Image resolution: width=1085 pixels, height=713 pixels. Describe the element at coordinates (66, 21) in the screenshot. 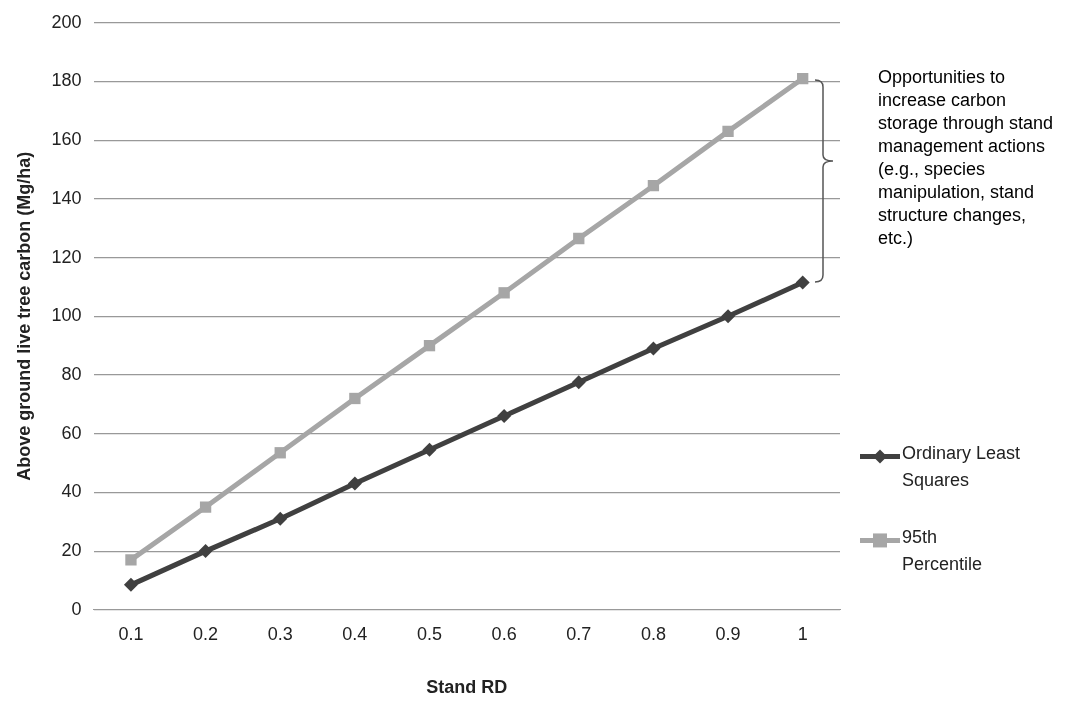

I see `y-tick-label: 200` at that location.